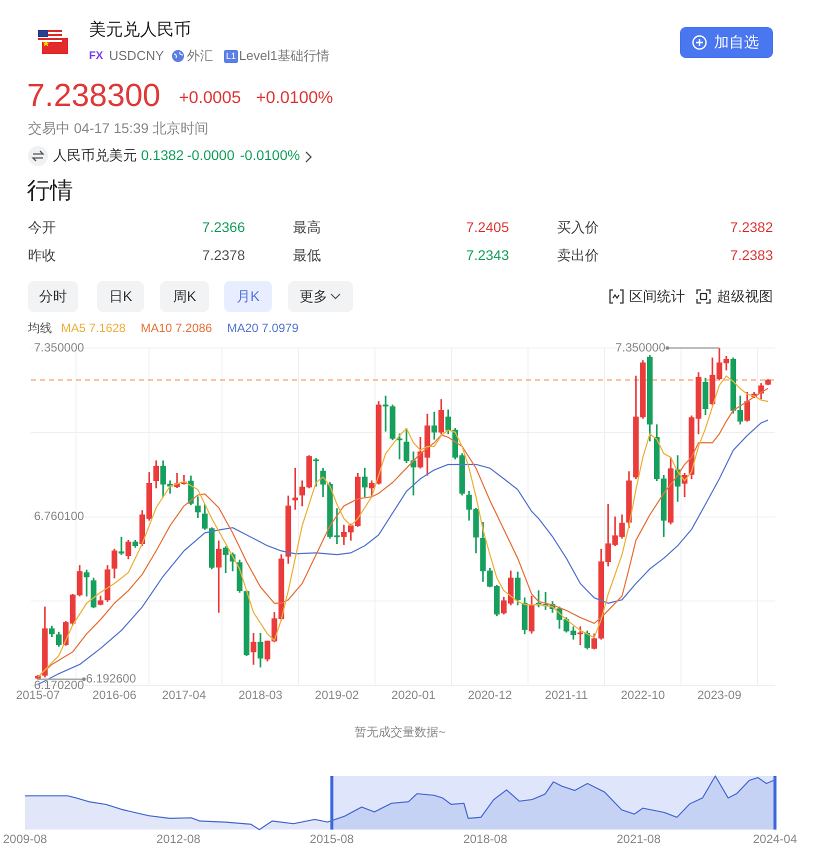  I want to click on text: L1, so click(231, 56).